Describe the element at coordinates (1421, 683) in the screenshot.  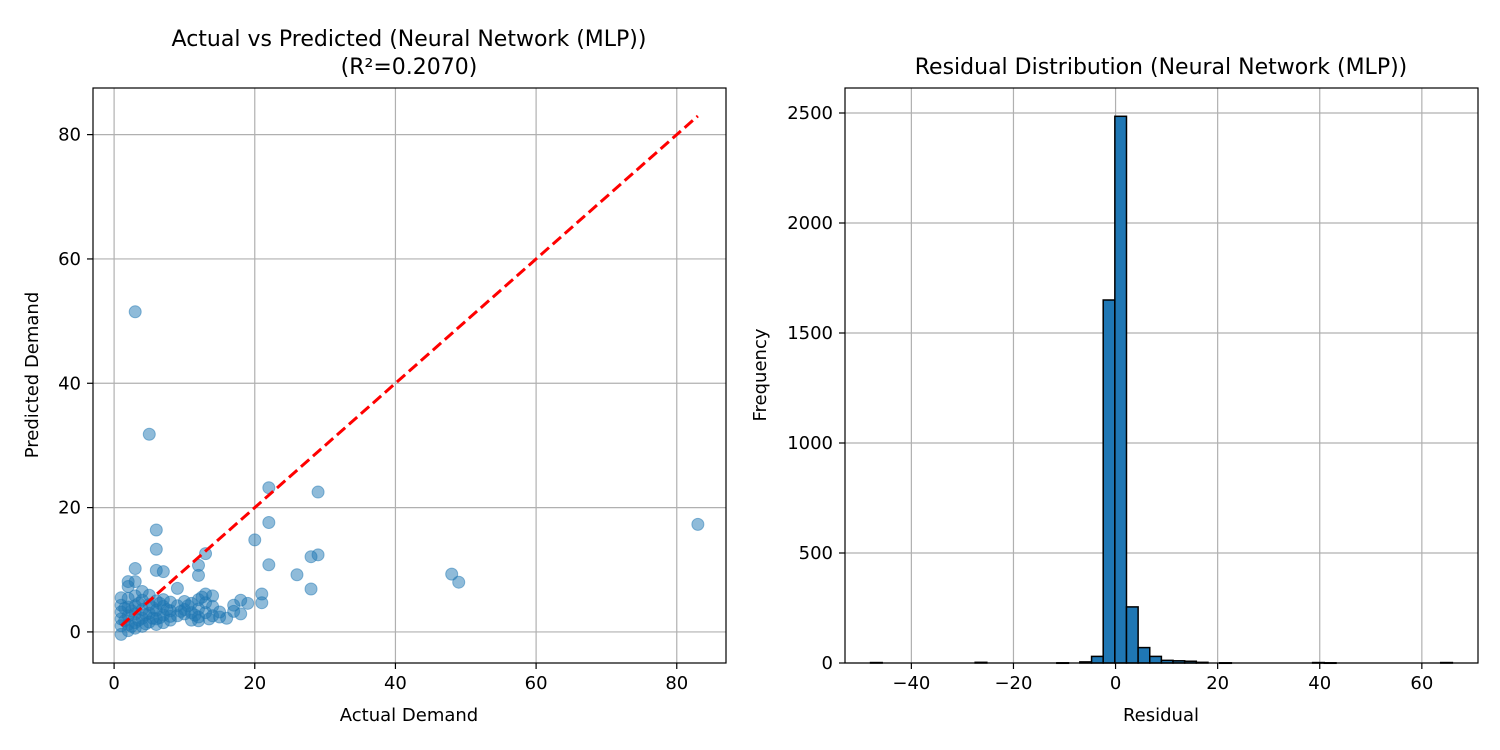
I see `histogram-x-tick-label: 60` at that location.